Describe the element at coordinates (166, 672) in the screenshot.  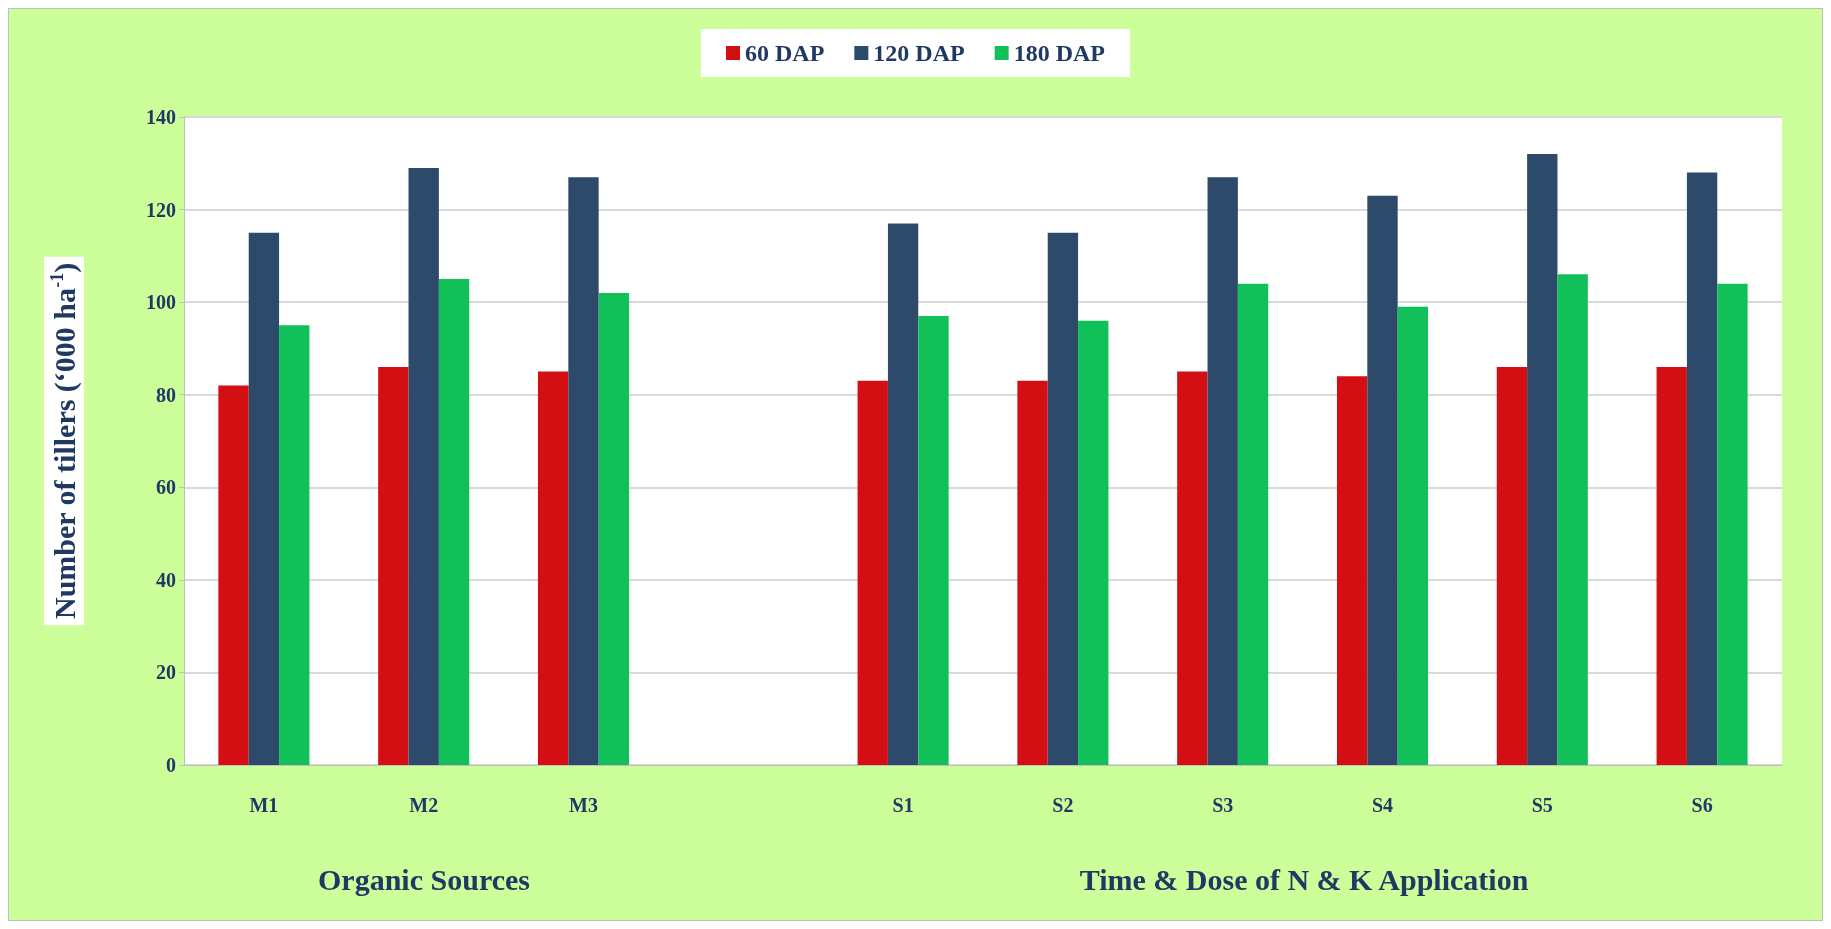
I see `y-tick-label: 20` at that location.